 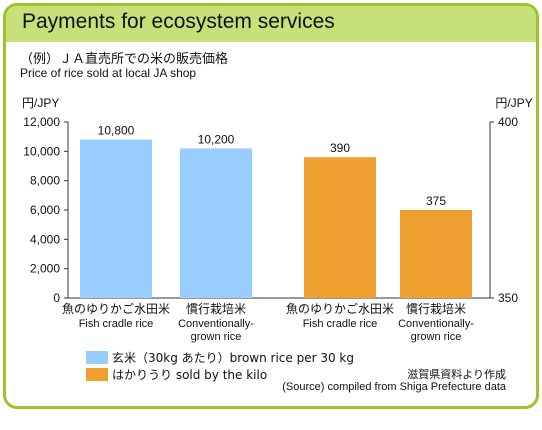 I want to click on legend-item-brown-rice: 玄米（30kg あたり）brown rice per 30 kg, so click(x=220, y=357).